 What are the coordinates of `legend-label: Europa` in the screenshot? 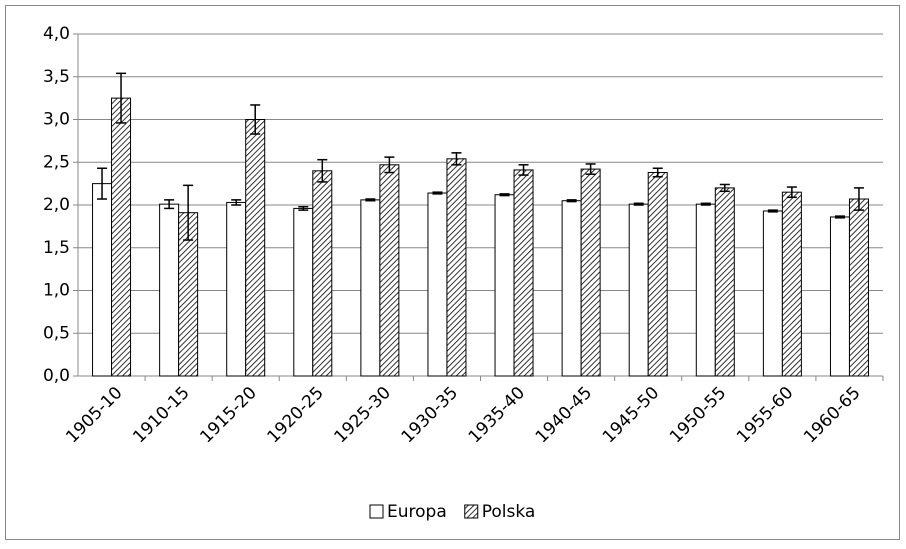 It's located at (417, 512).